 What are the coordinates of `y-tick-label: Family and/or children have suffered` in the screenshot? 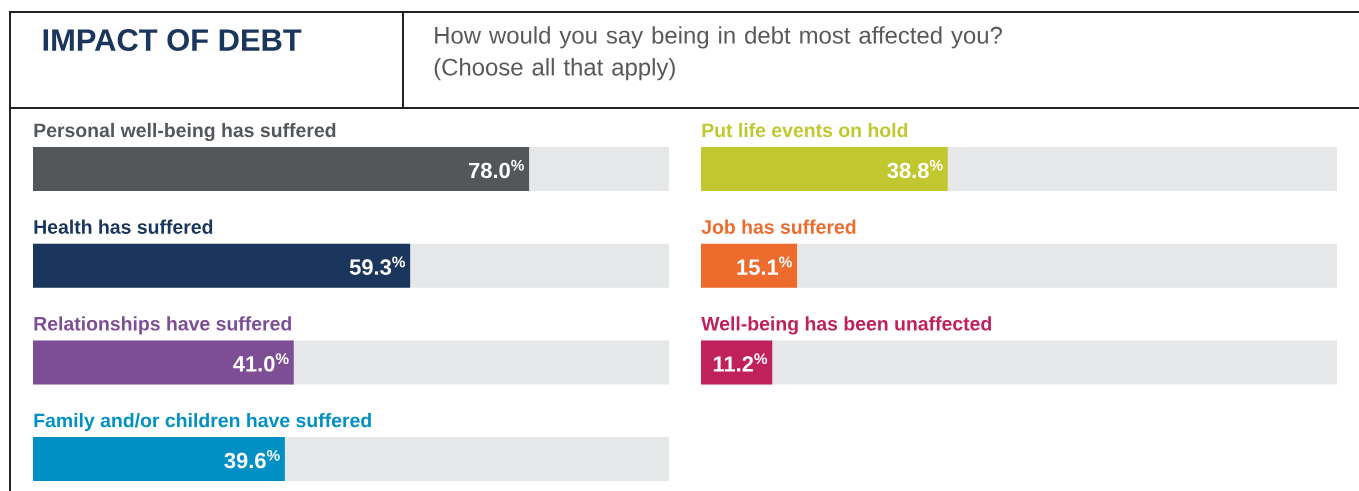 It's located at (202, 422).